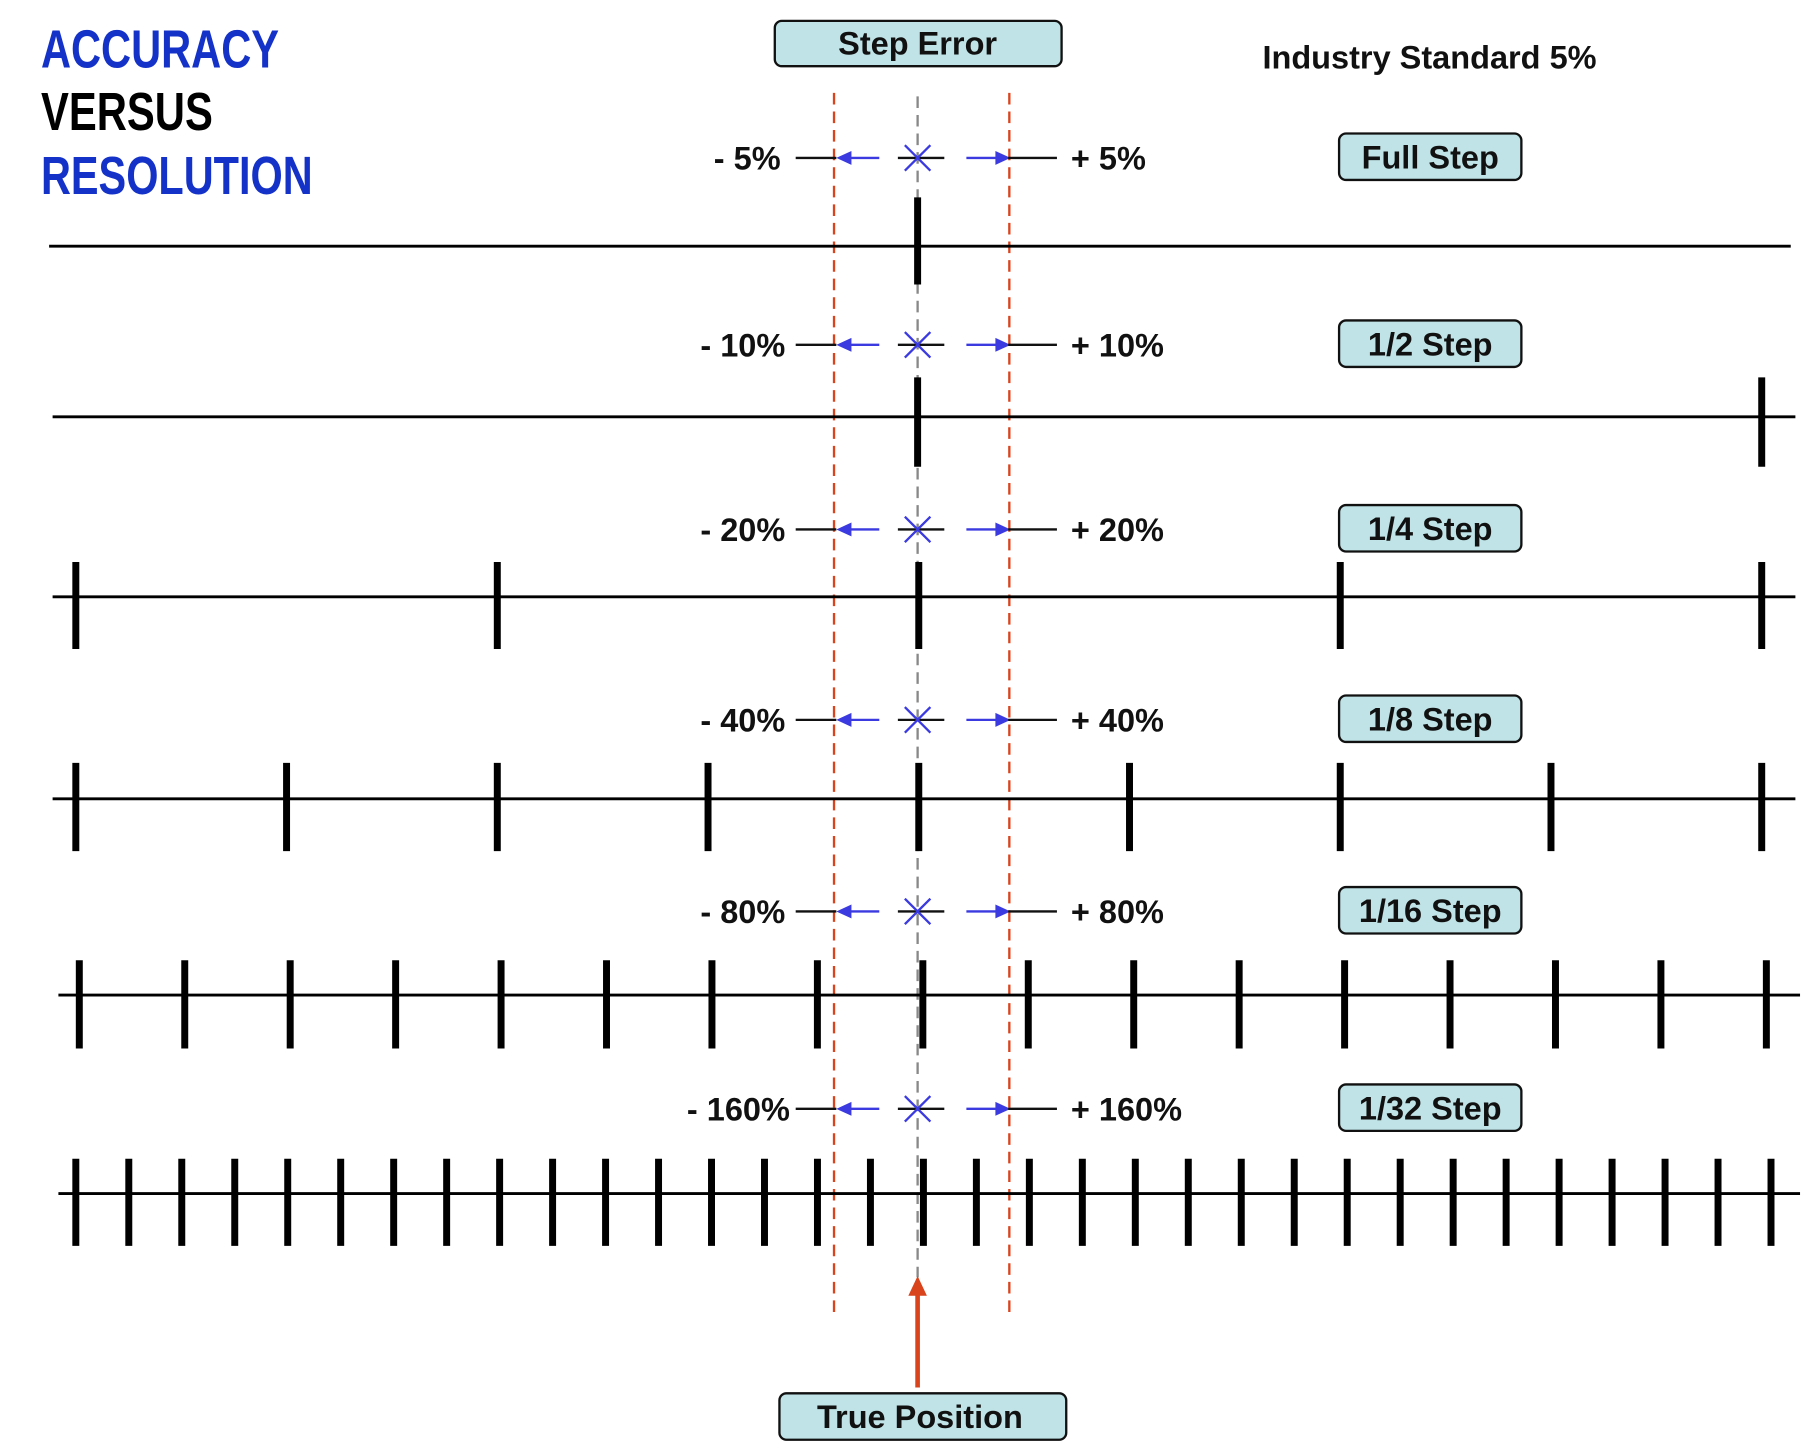 This screenshot has width=1812, height=1456. What do you see at coordinates (1117, 912) in the screenshot?
I see `plus-error-label: + 80%` at bounding box center [1117, 912].